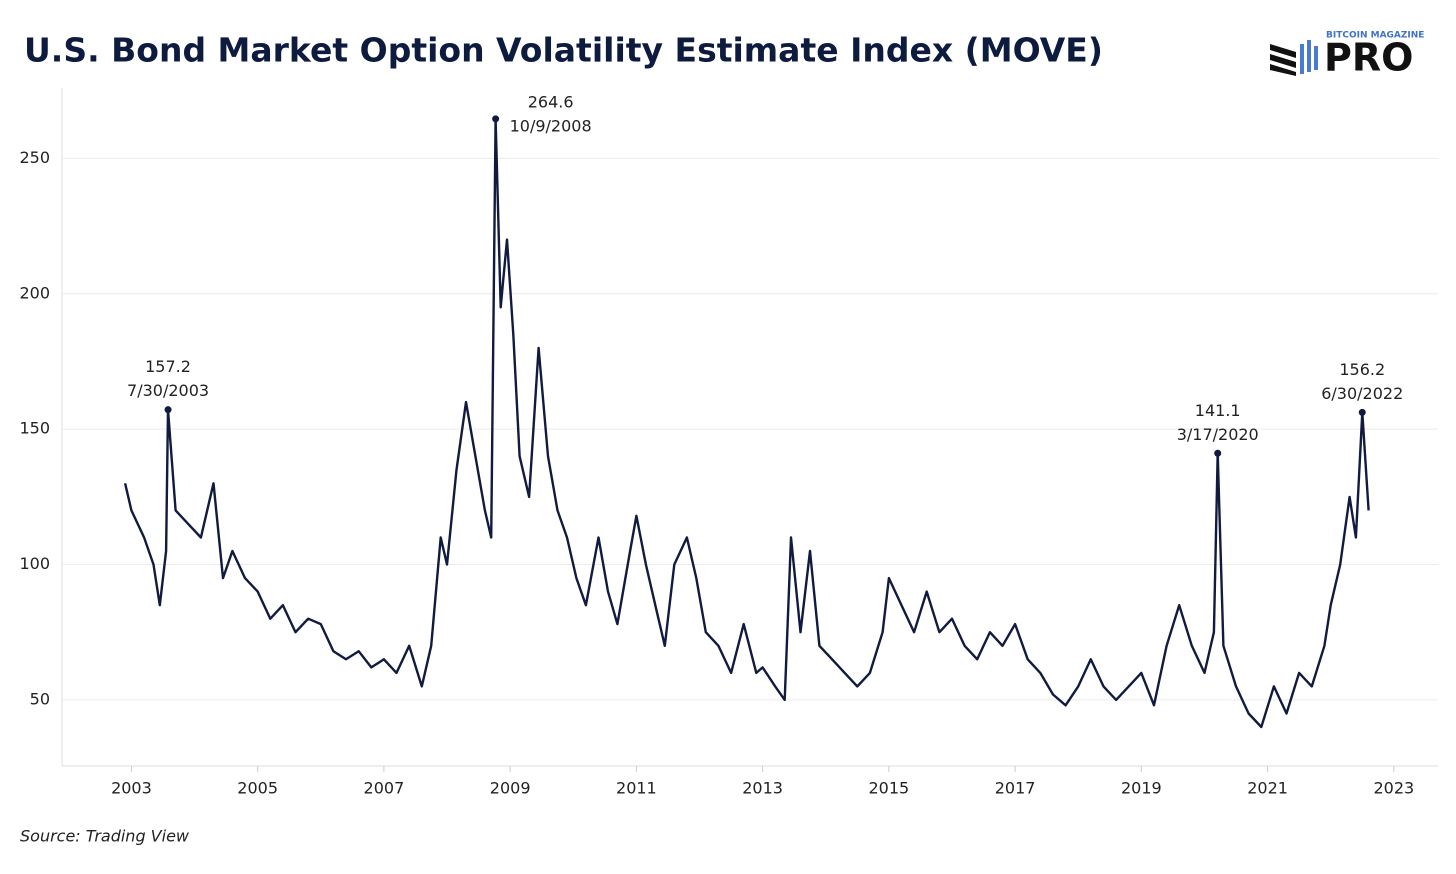  Describe the element at coordinates (636, 788) in the screenshot. I see `x-tick-label: 2011` at that location.